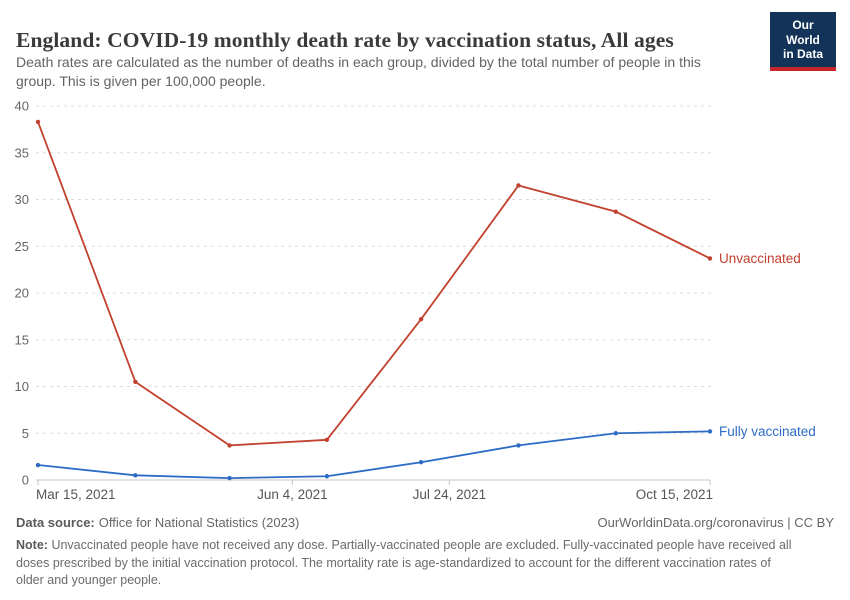 The image size is (850, 600). What do you see at coordinates (141, 81) in the screenshot?
I see `subtitle-line-2: group. This is given per 100,000 people.` at bounding box center [141, 81].